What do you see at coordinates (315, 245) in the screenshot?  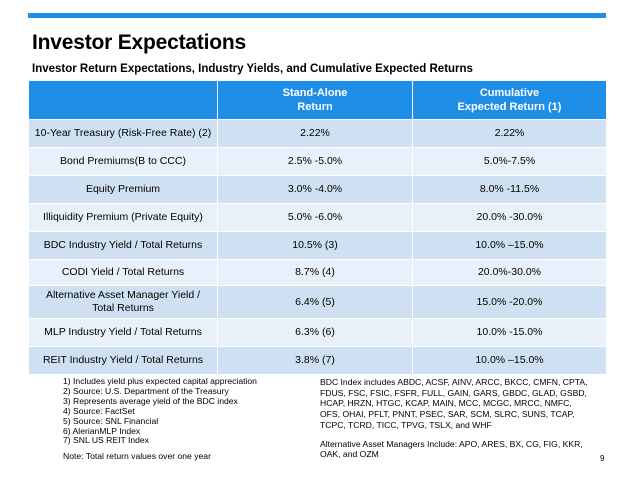 I see `row-standalone: 10.5% (3)` at bounding box center [315, 245].